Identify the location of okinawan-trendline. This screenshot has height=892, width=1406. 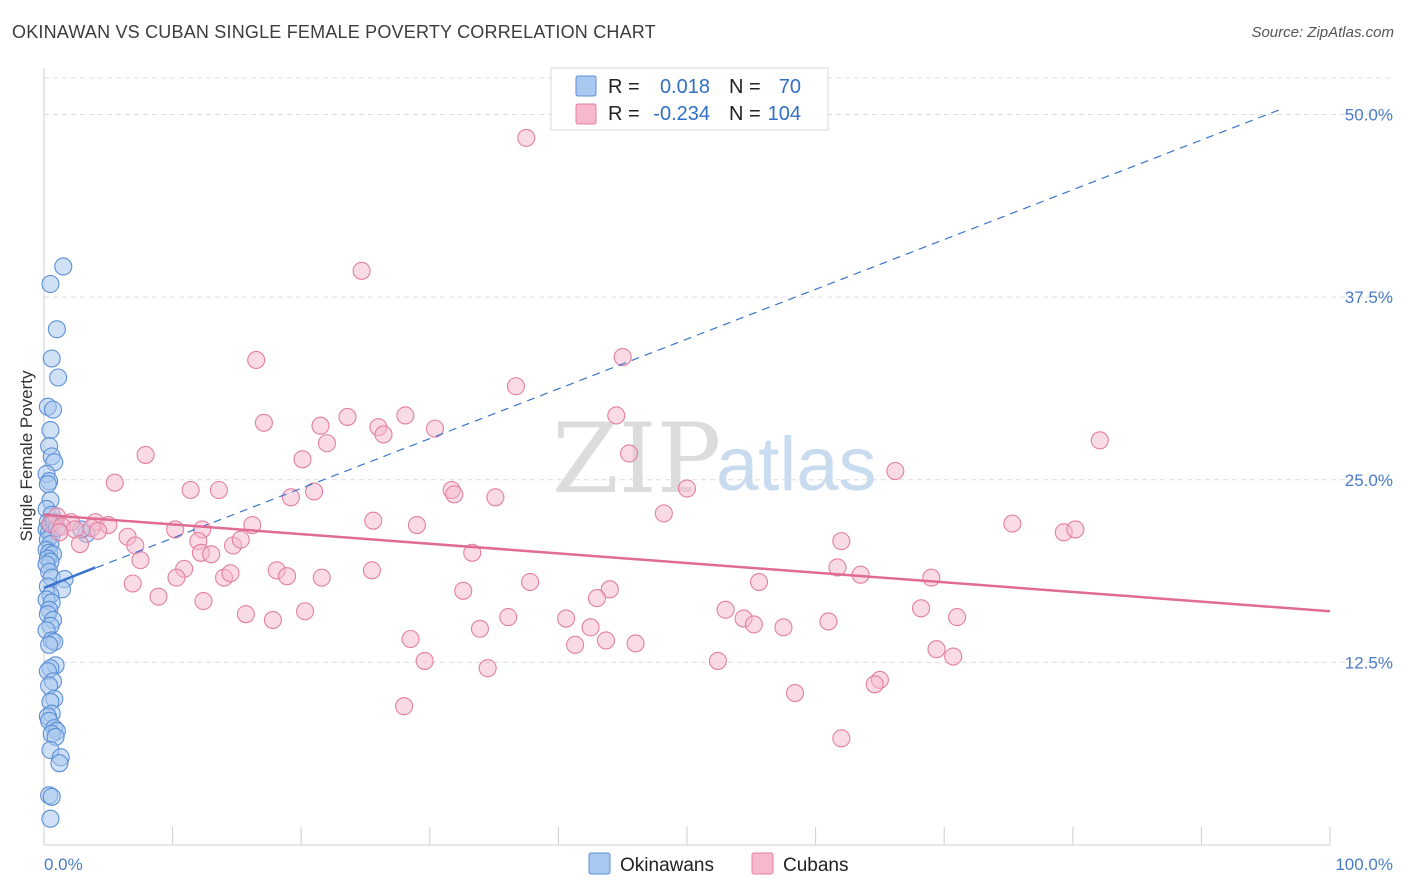
(69, 578).